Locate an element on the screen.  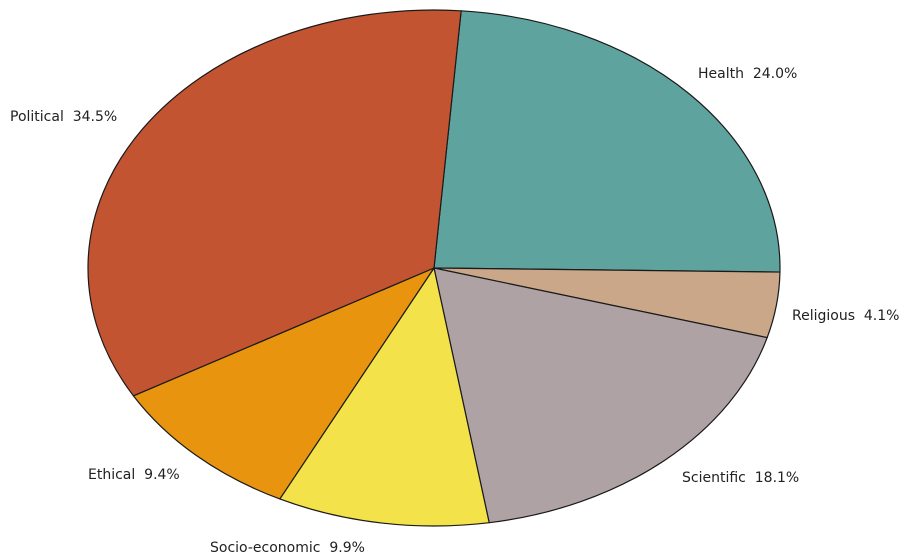
pie-slice-ethical is located at coordinates (283, 383).